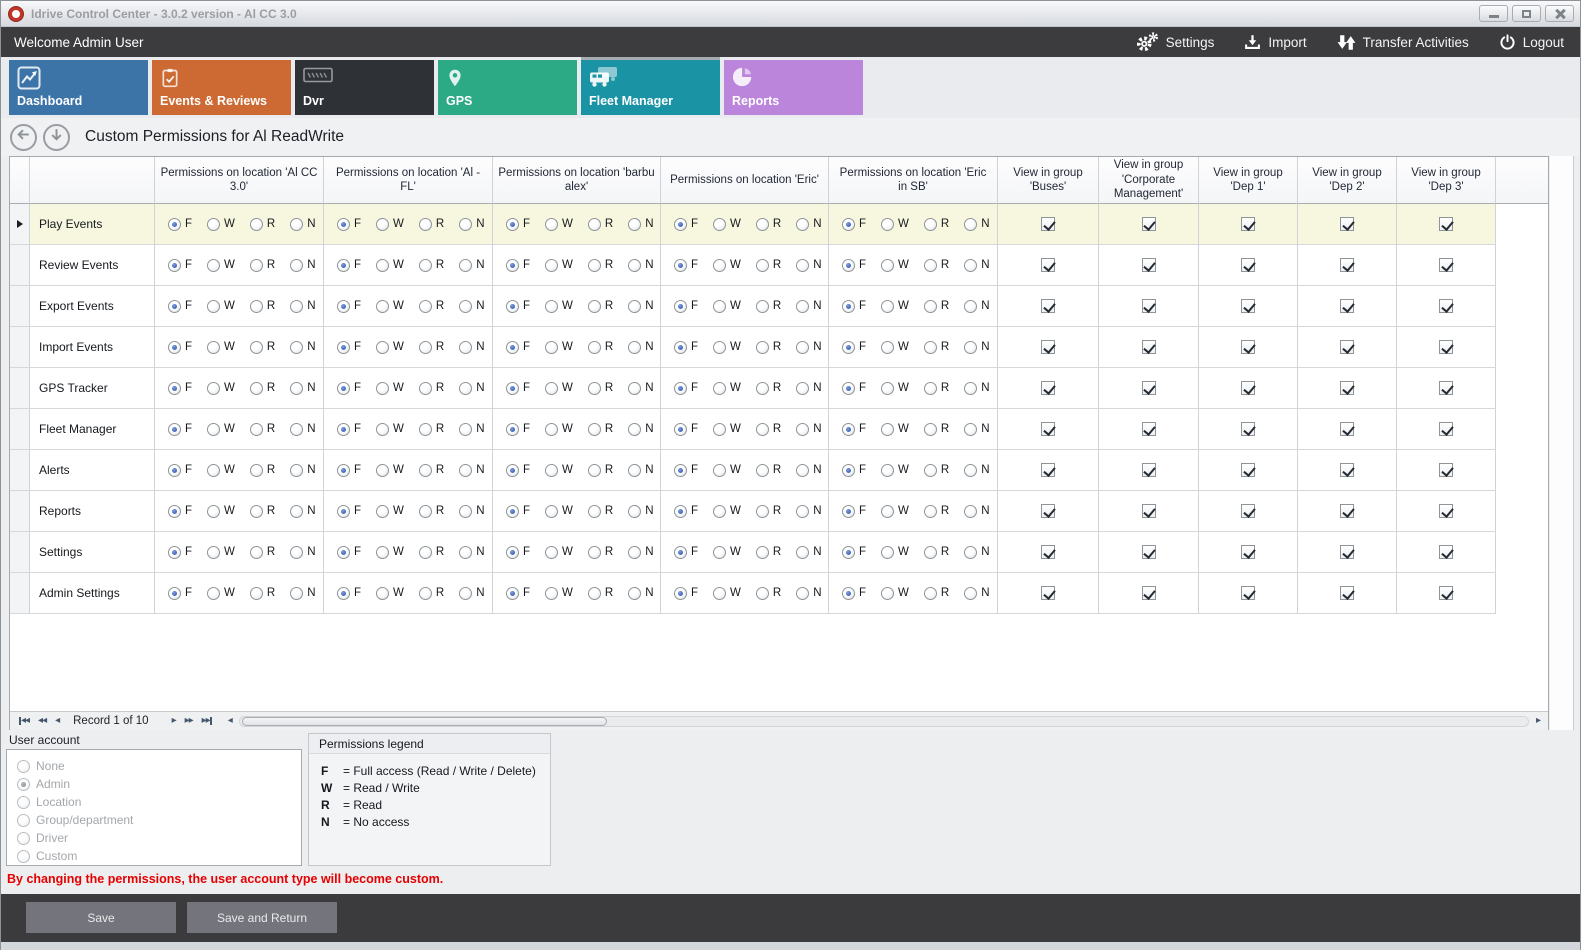 The image size is (1581, 950). Describe the element at coordinates (23, 820) in the screenshot. I see `radio-group-department` at that location.